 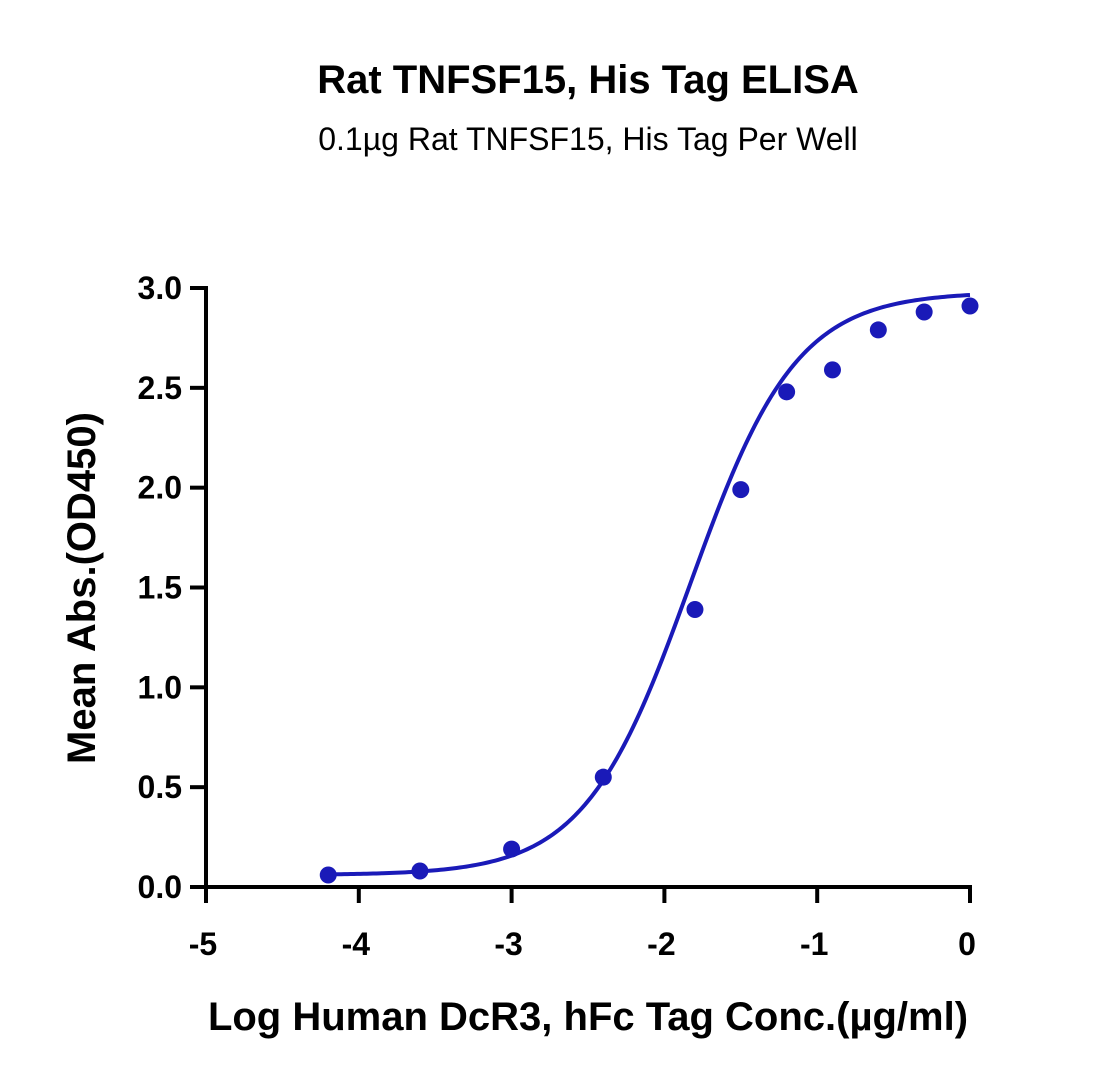 What do you see at coordinates (160, 588) in the screenshot?
I see `y-tick-label: 1.5` at bounding box center [160, 588].